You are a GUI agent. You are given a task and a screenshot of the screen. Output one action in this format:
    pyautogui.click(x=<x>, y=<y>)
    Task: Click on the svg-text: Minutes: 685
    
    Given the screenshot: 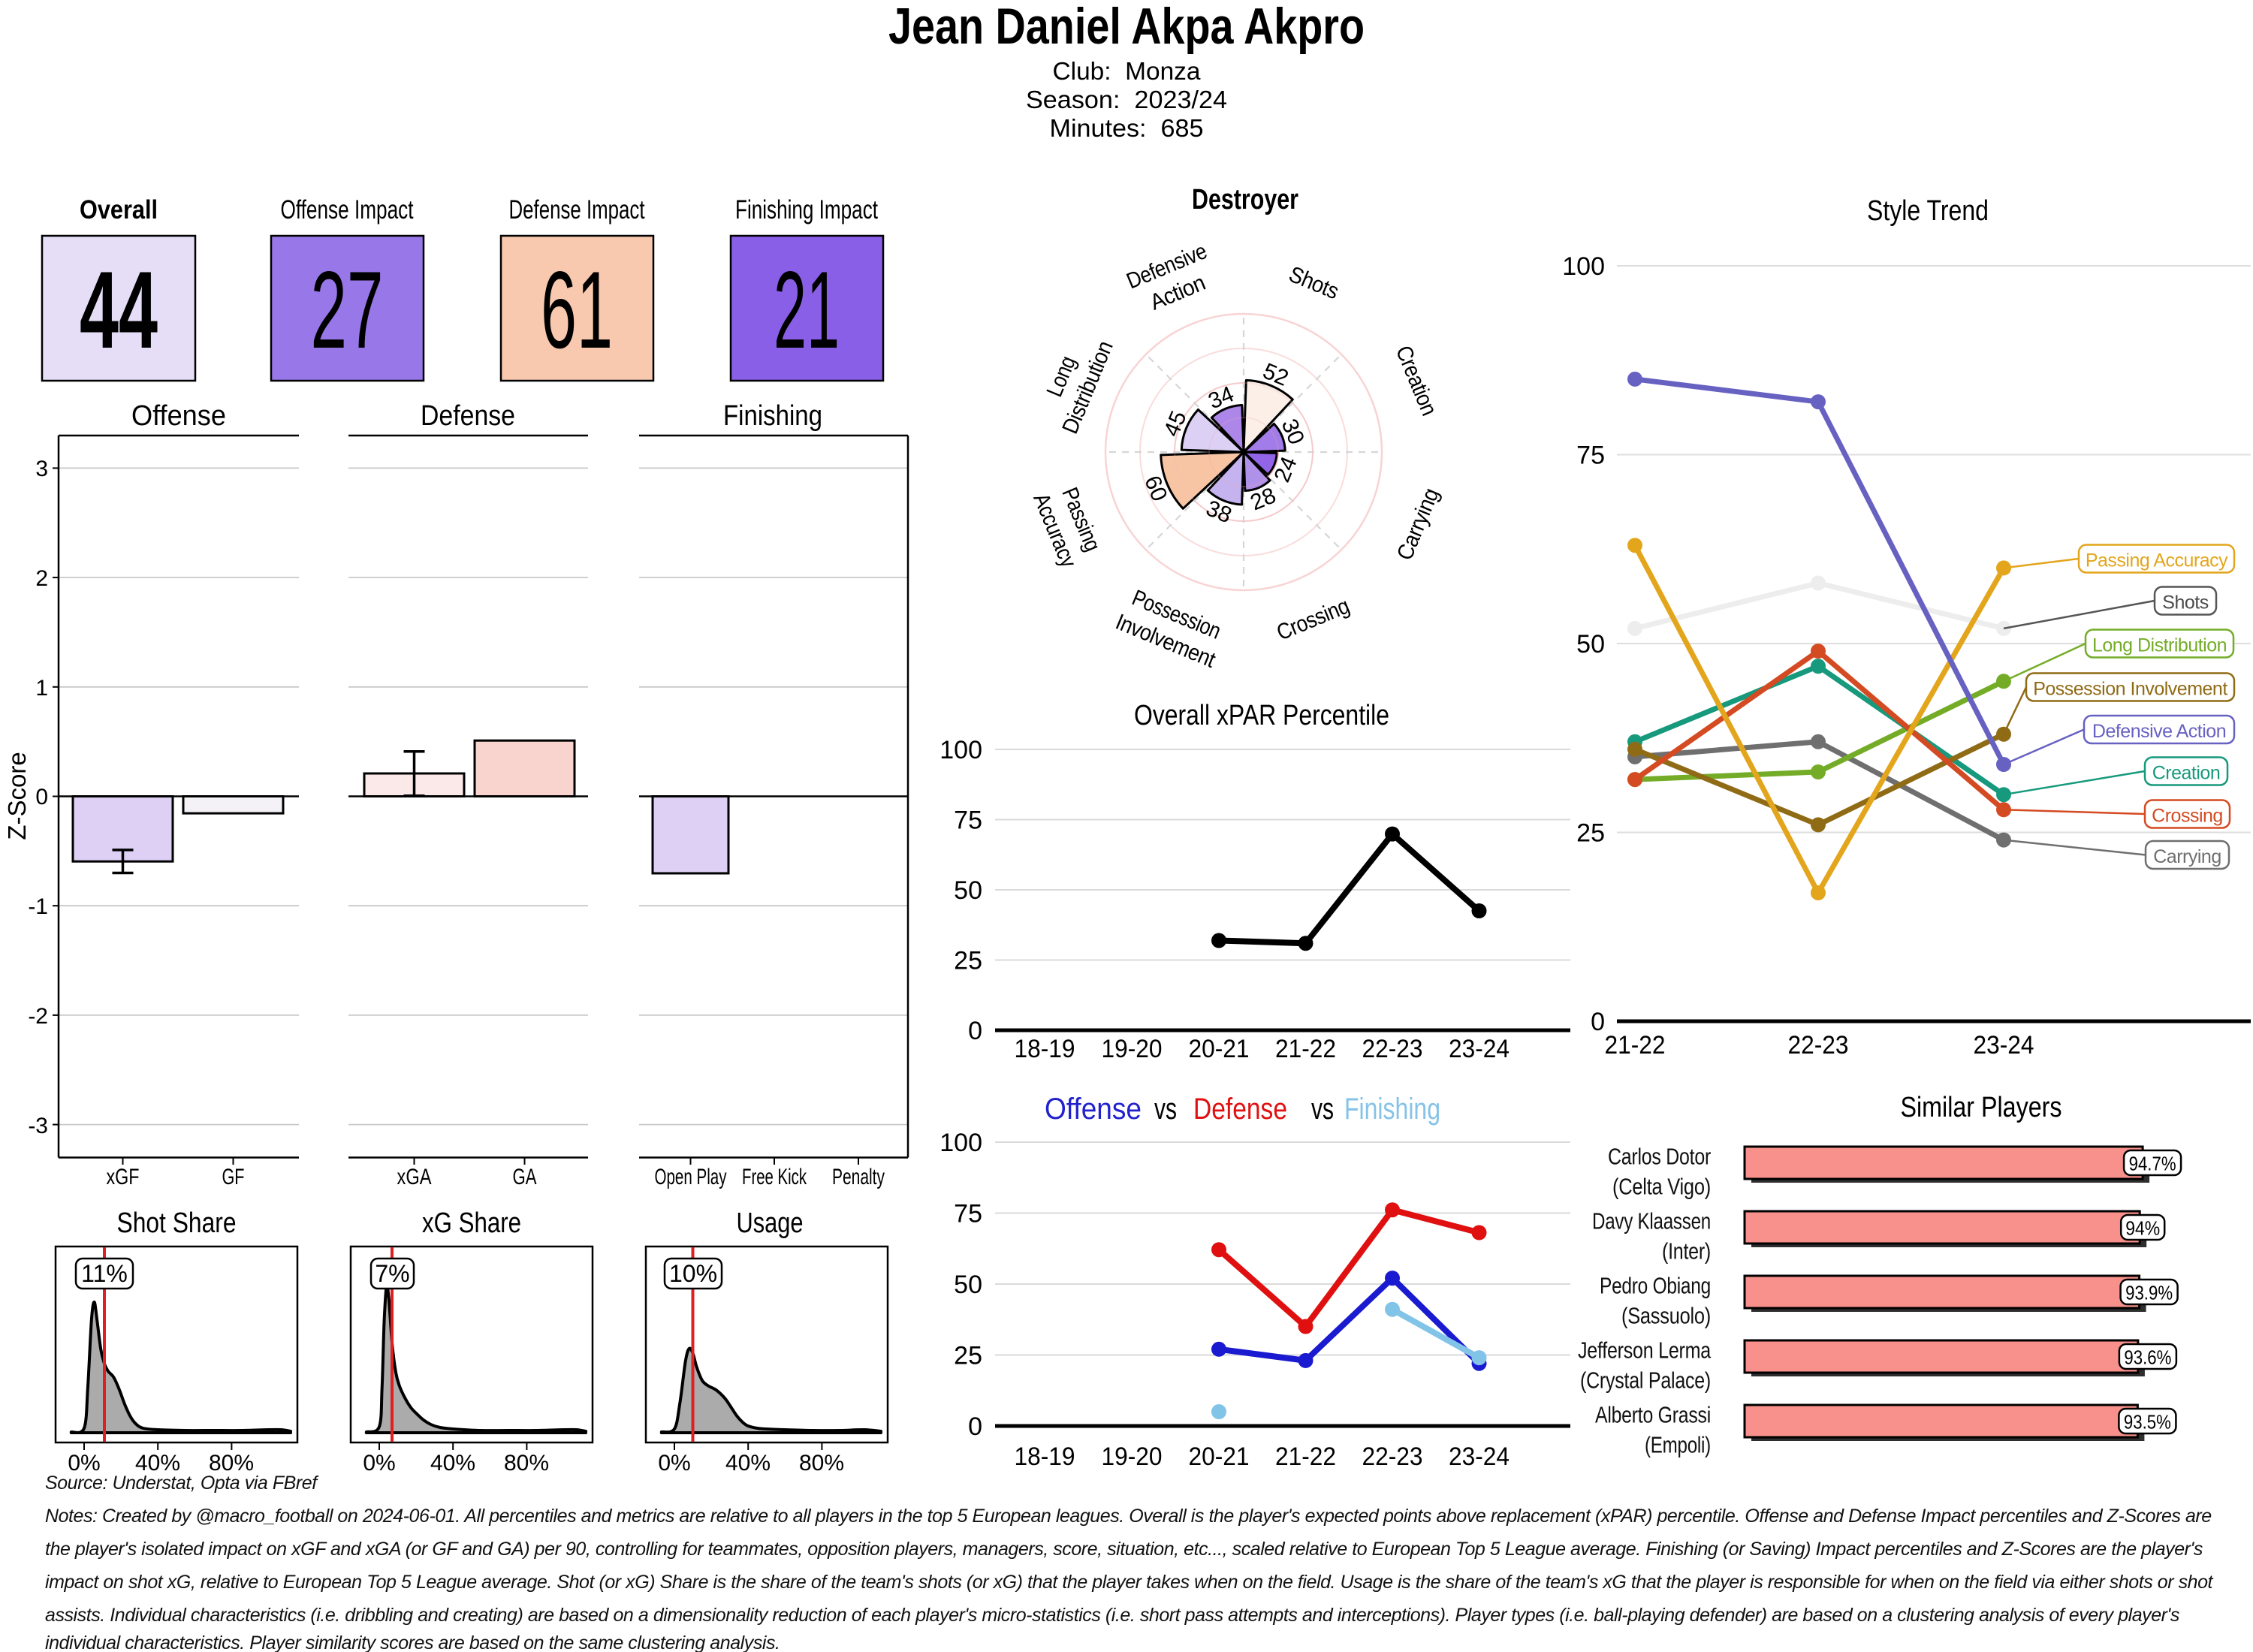 What is the action you would take?
    pyautogui.click(x=1127, y=128)
    